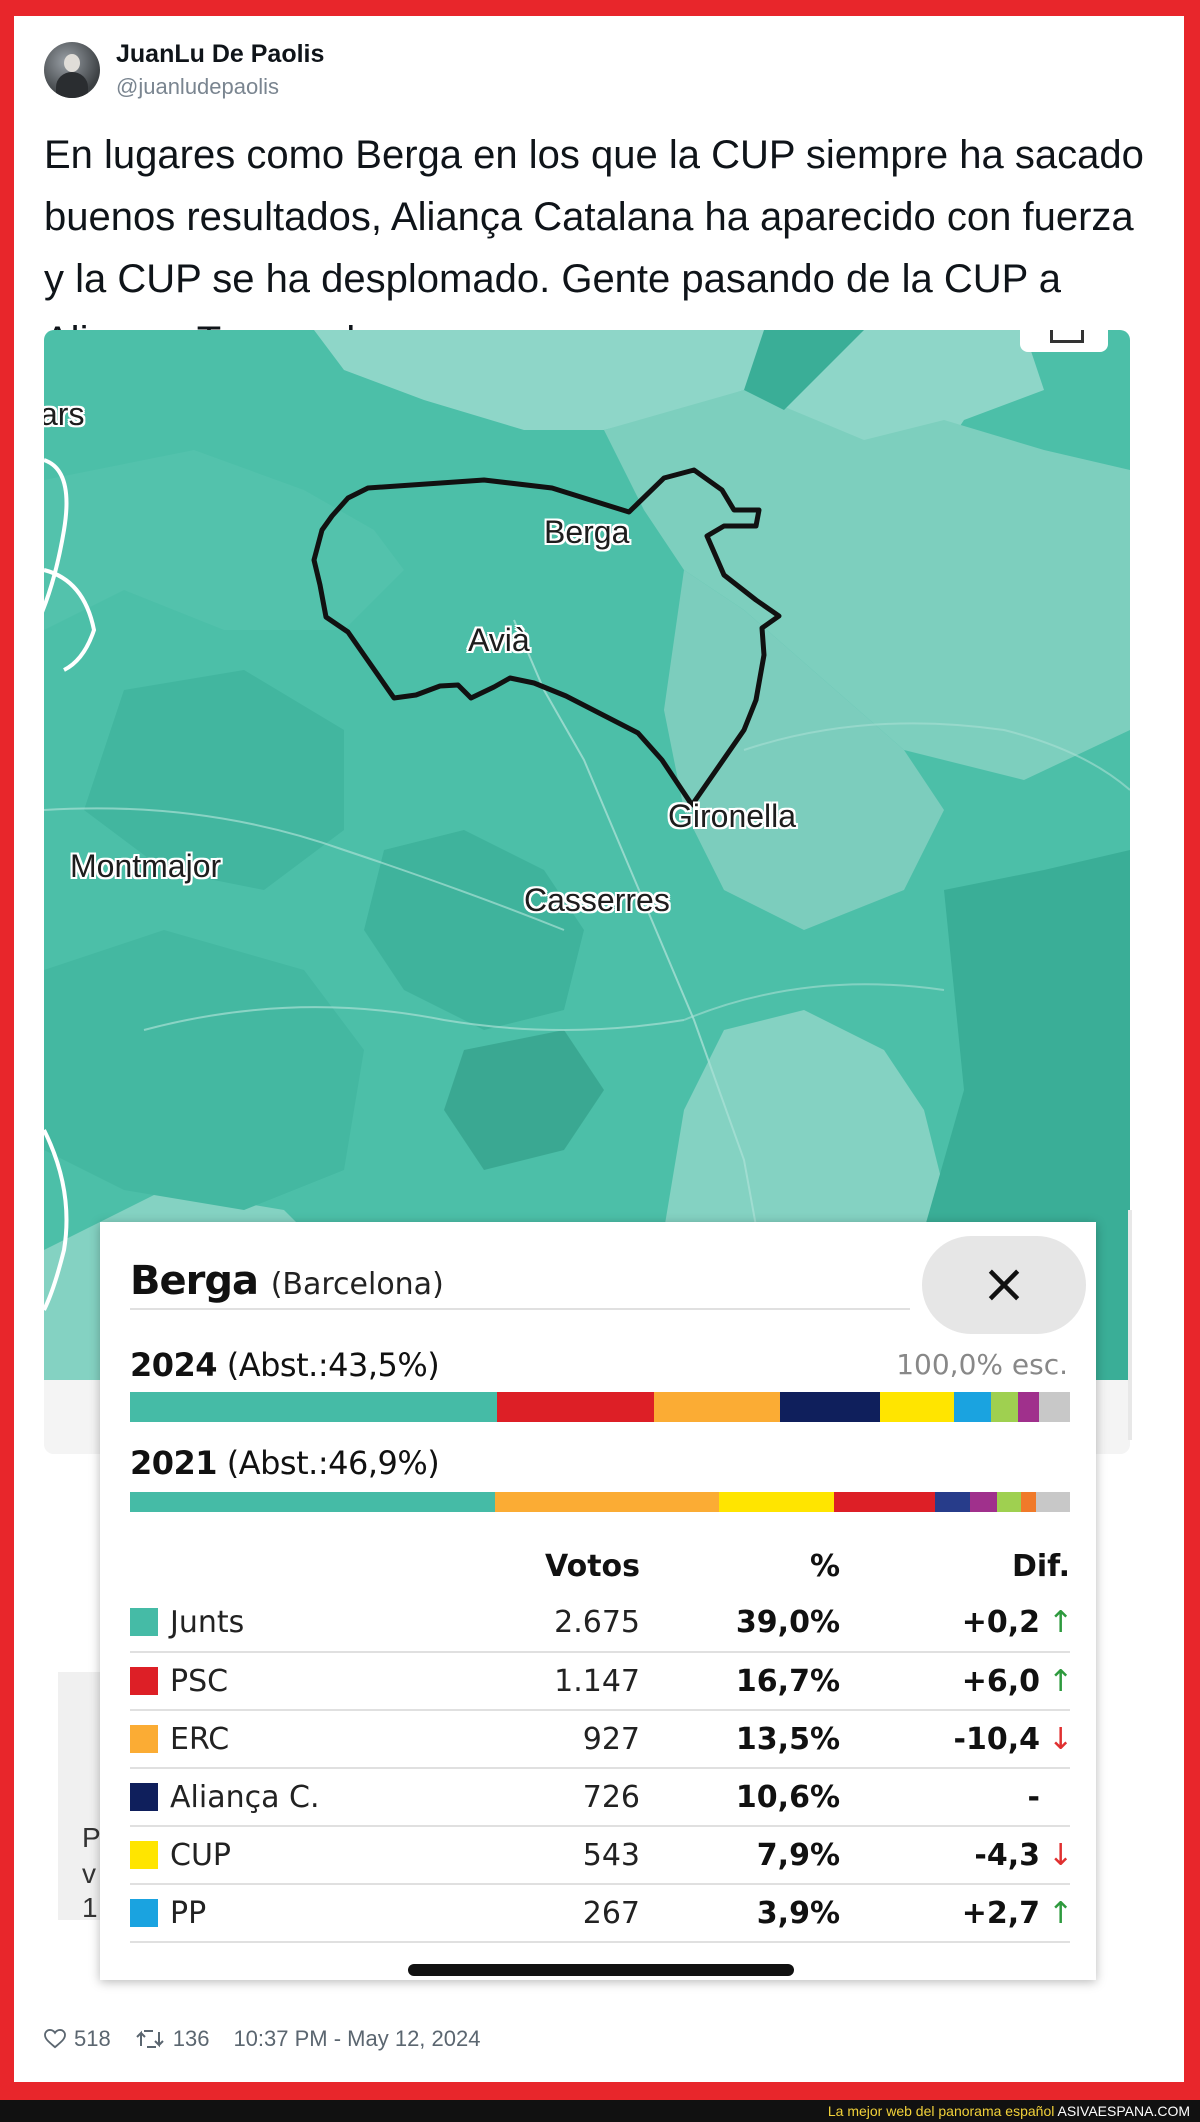 This screenshot has width=1200, height=2122. Describe the element at coordinates (972, 1407) in the screenshot. I see `bar-segment-pp` at that location.